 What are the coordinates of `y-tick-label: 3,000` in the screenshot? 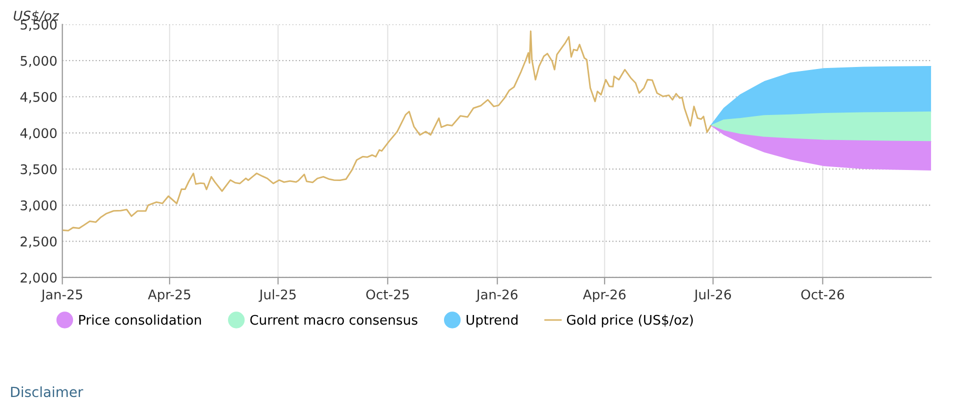 It's located at (38, 206).